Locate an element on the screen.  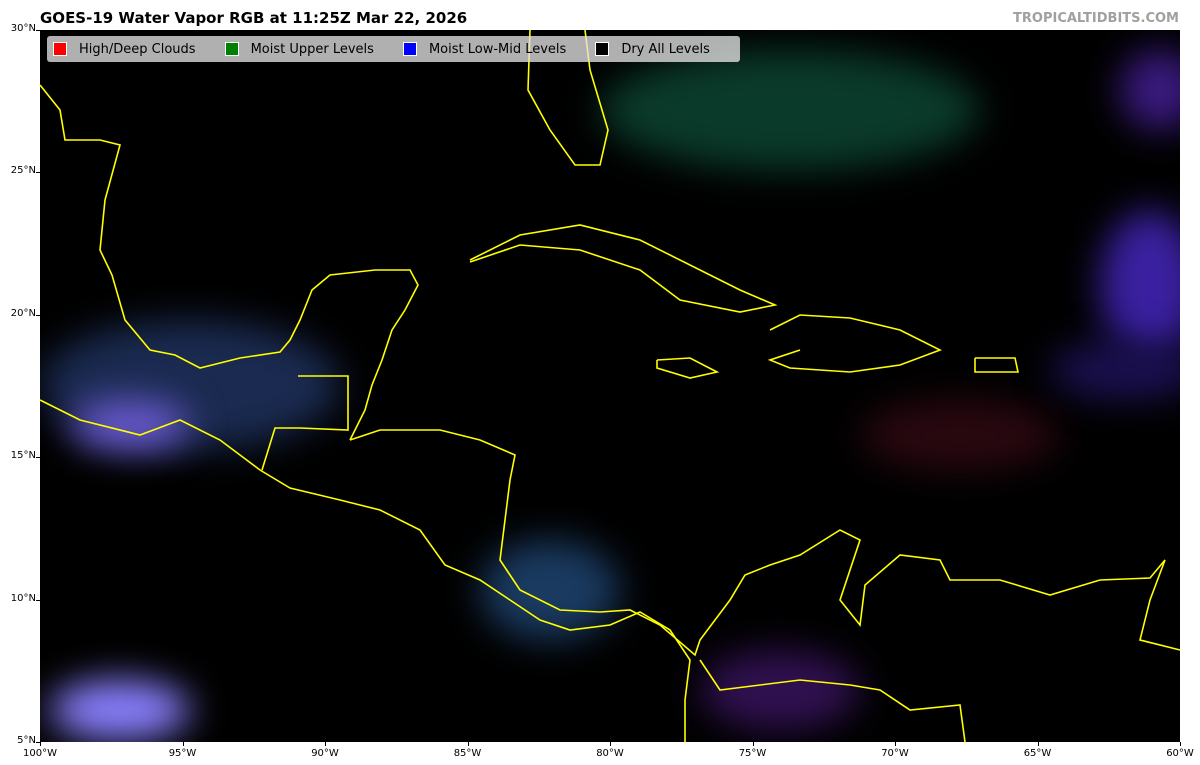
legend-item-dry: Dry All Levels is located at coordinates (652, 49).